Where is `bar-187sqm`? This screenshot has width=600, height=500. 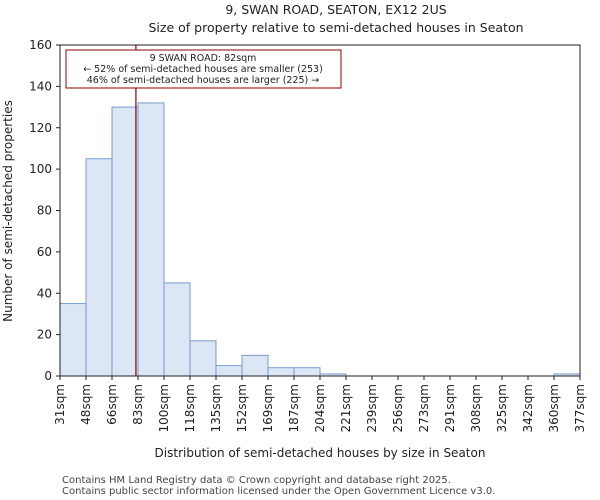 bar-187sqm is located at coordinates (307, 372).